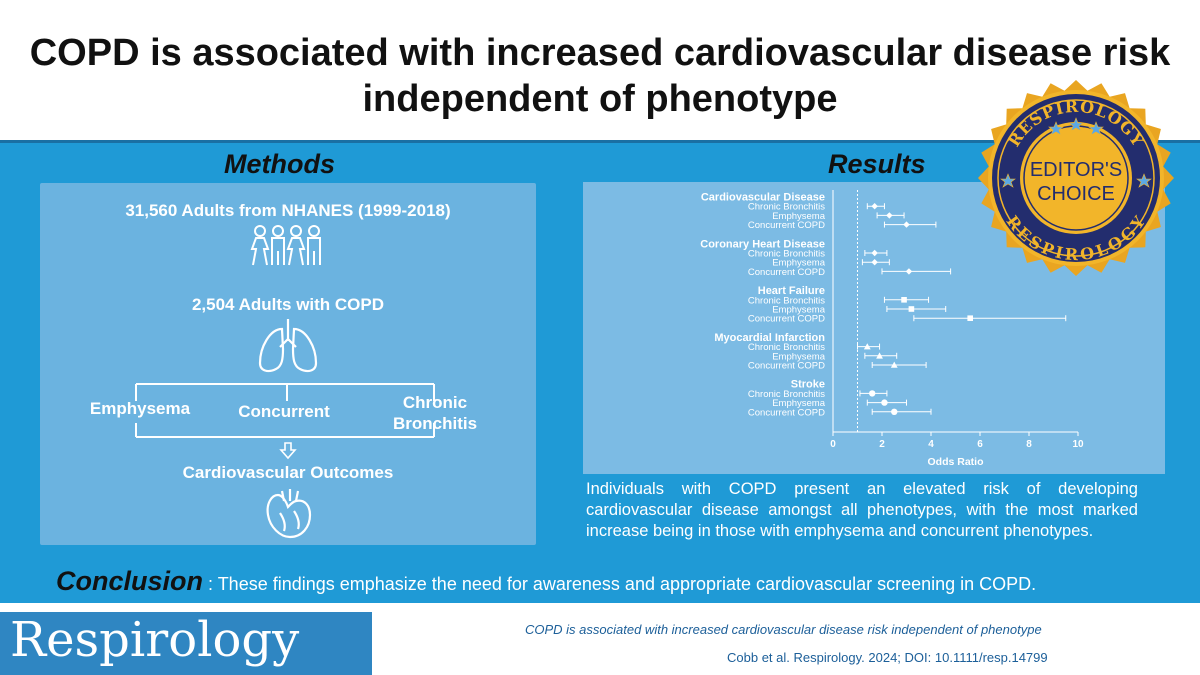 This screenshot has height=675, width=1200. What do you see at coordinates (882, 444) in the screenshot?
I see `x-tick-label: 2` at bounding box center [882, 444].